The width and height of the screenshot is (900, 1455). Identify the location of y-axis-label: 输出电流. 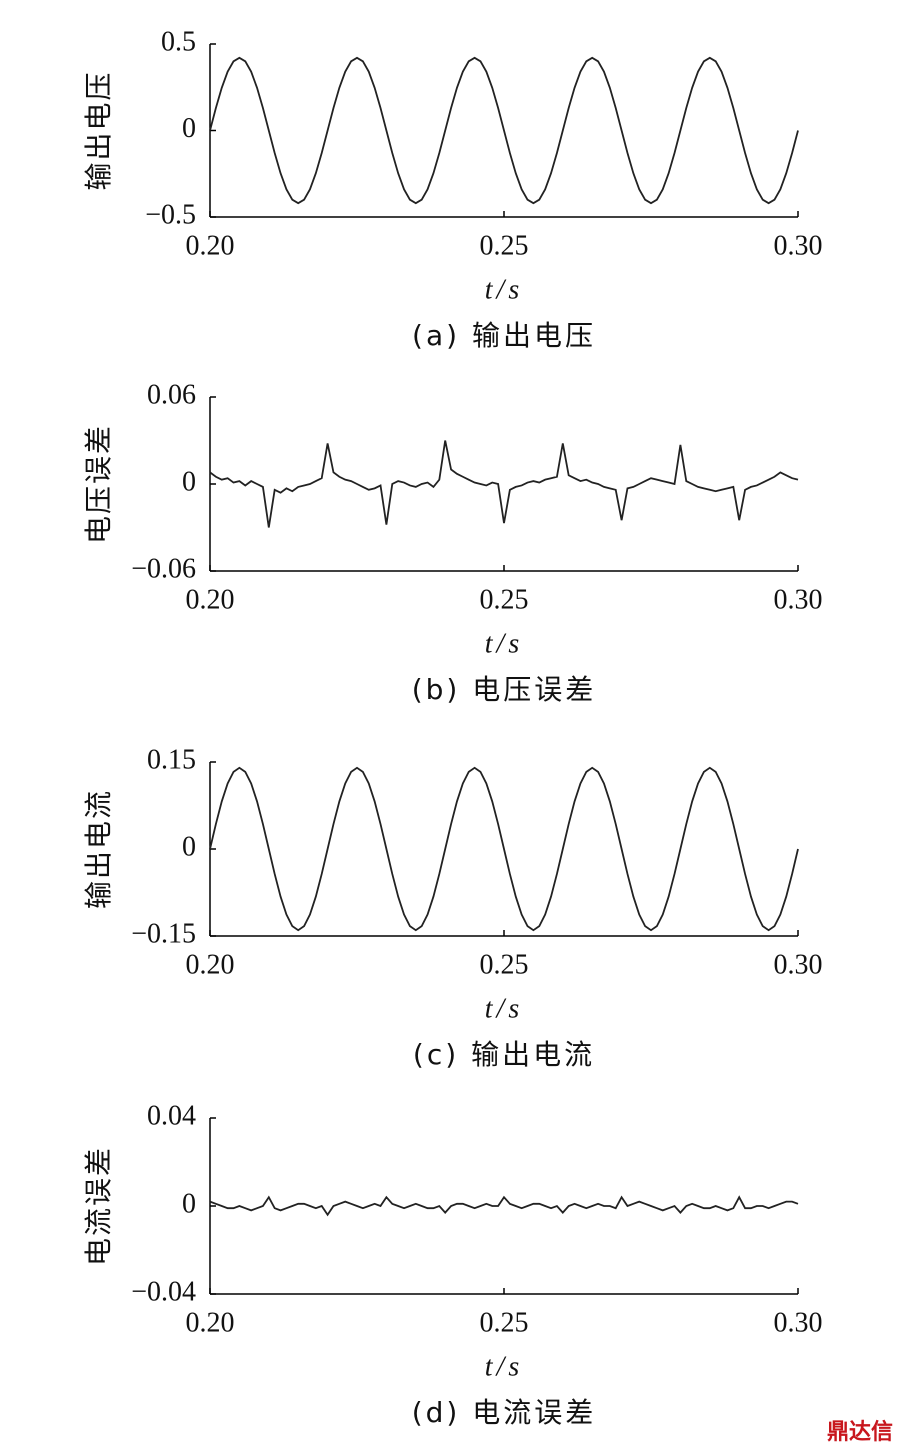
(98, 849).